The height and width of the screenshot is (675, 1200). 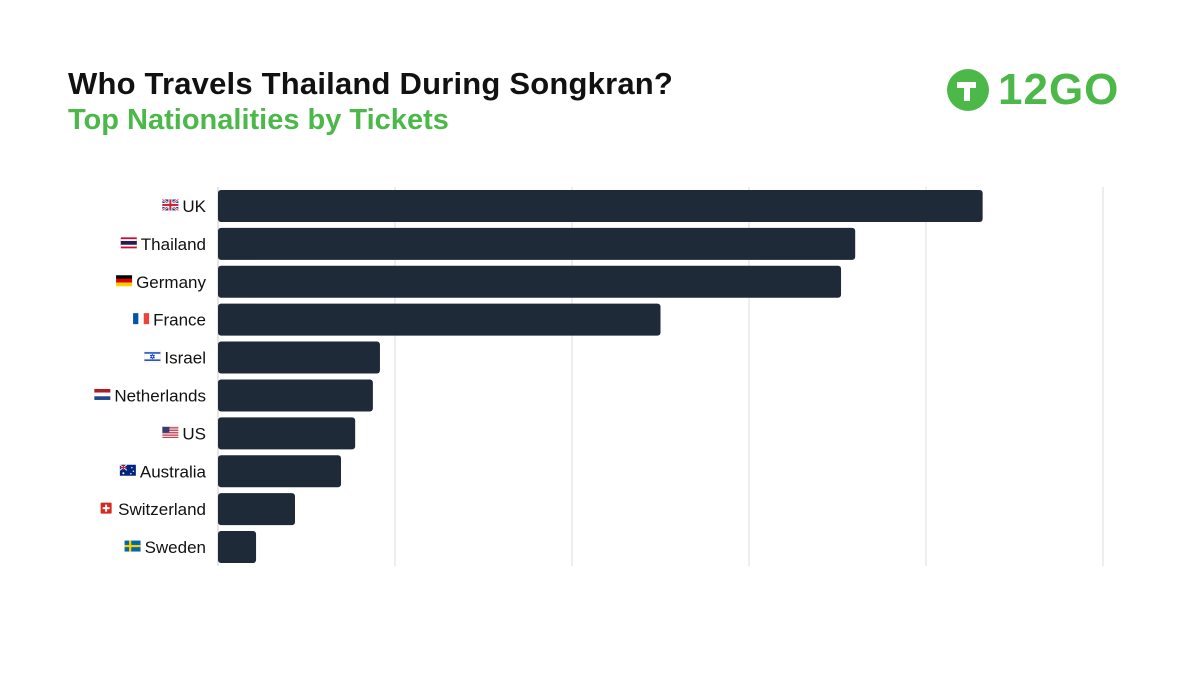 What do you see at coordinates (530, 281) in the screenshot?
I see `bar-germany` at bounding box center [530, 281].